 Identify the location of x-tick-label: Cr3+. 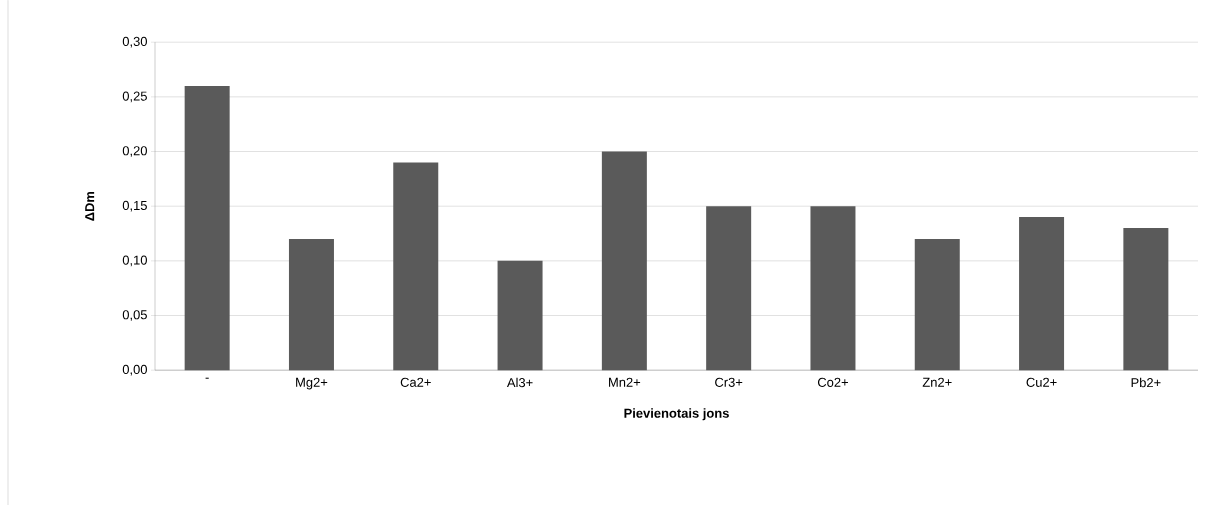
(729, 382).